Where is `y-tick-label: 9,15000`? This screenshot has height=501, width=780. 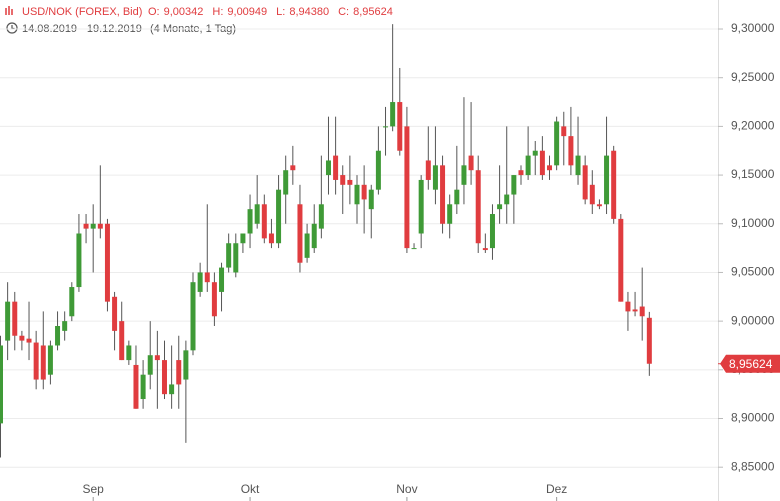
y-tick-label: 9,15000 is located at coordinates (753, 174).